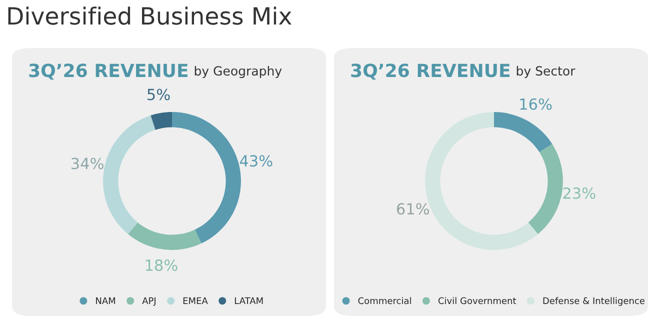 This screenshot has height=321, width=658. What do you see at coordinates (106, 300) in the screenshot?
I see `legend-label: NAM` at bounding box center [106, 300].